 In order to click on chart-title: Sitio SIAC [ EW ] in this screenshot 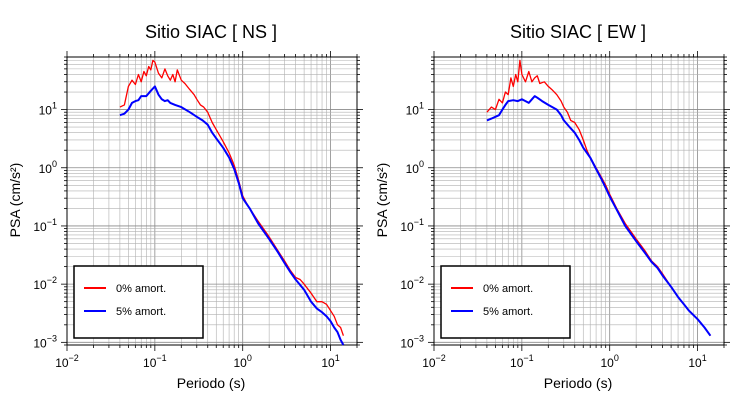, I will do `click(578, 32)`.